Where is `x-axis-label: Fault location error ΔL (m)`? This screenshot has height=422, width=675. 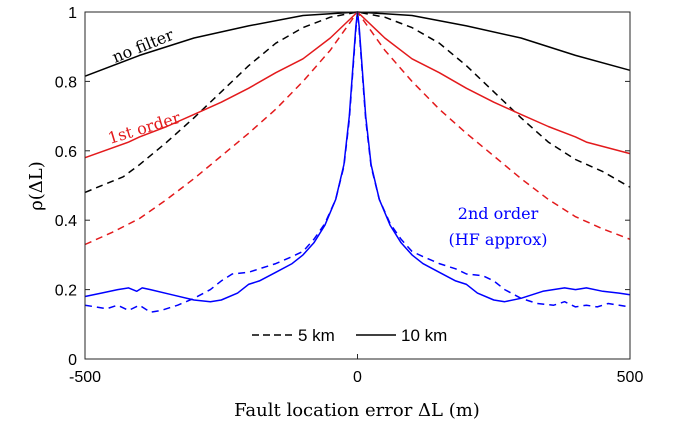 x-axis-label: Fault location error ΔL (m) is located at coordinates (357, 410).